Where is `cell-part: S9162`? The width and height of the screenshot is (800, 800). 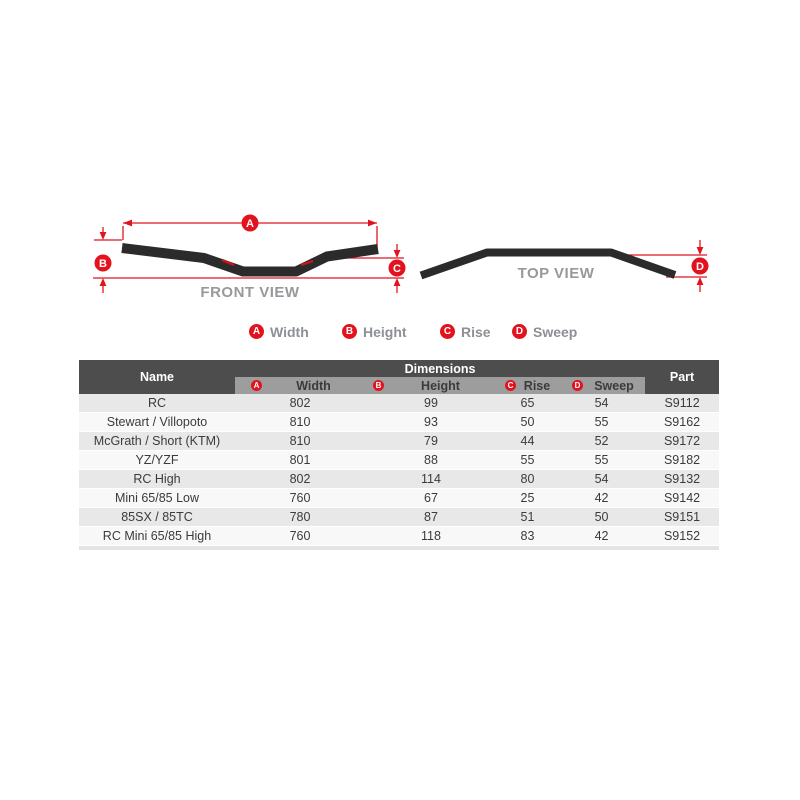
cell-part: S9162 is located at coordinates (682, 422).